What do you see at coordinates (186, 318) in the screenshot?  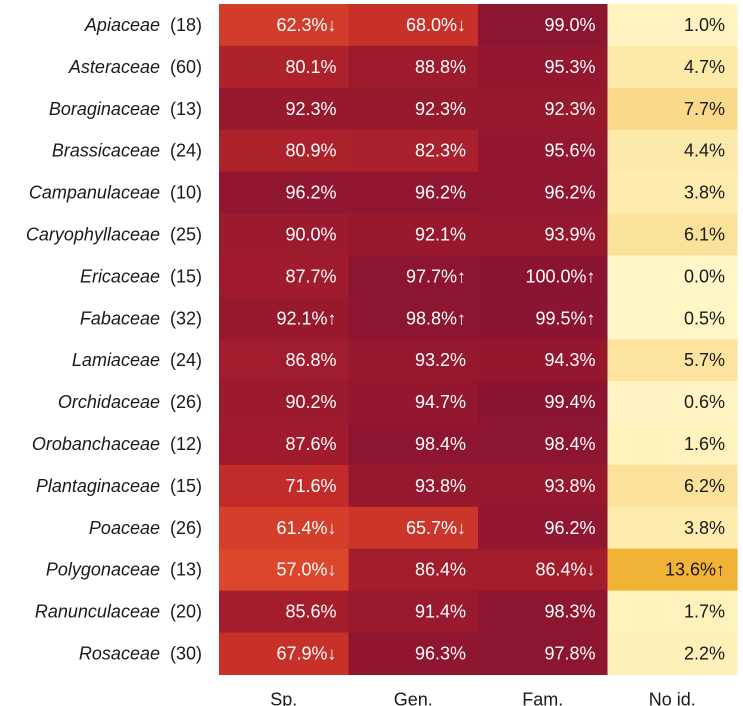 I see `row-label-count: (32)` at bounding box center [186, 318].